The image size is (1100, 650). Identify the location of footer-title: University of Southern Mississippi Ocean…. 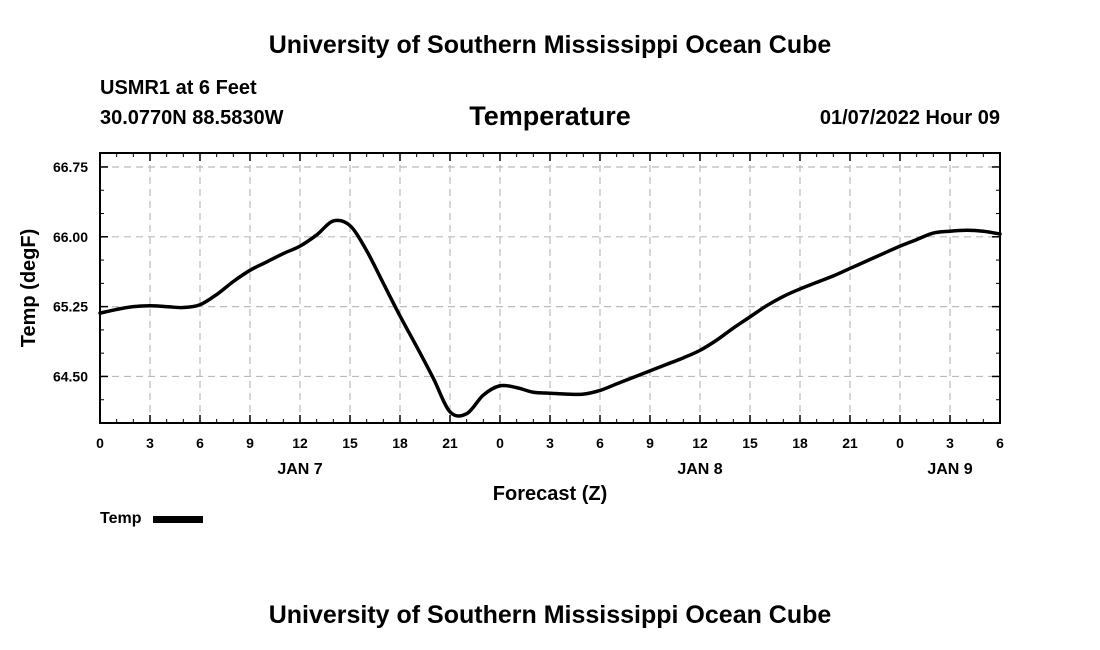
(550, 615).